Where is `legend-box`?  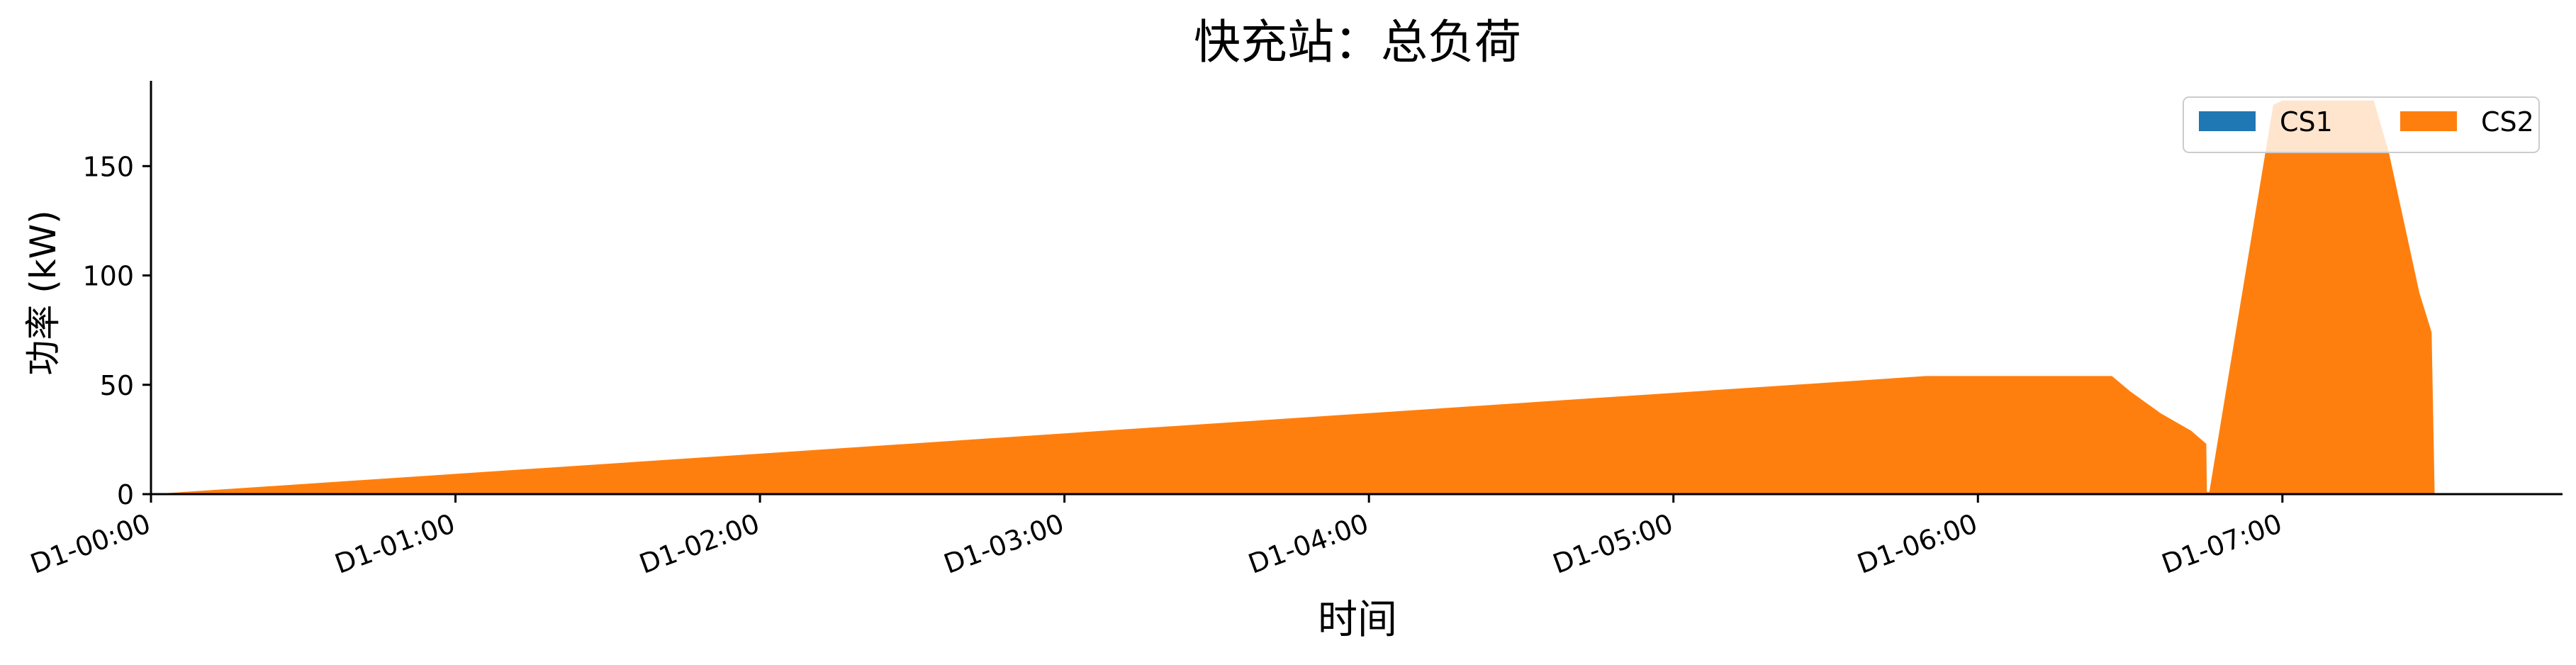 legend-box is located at coordinates (2361, 124).